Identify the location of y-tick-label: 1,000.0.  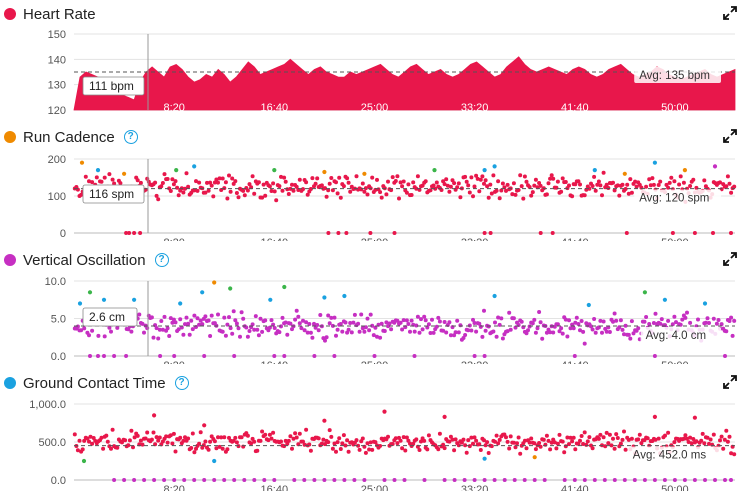
(47, 405).